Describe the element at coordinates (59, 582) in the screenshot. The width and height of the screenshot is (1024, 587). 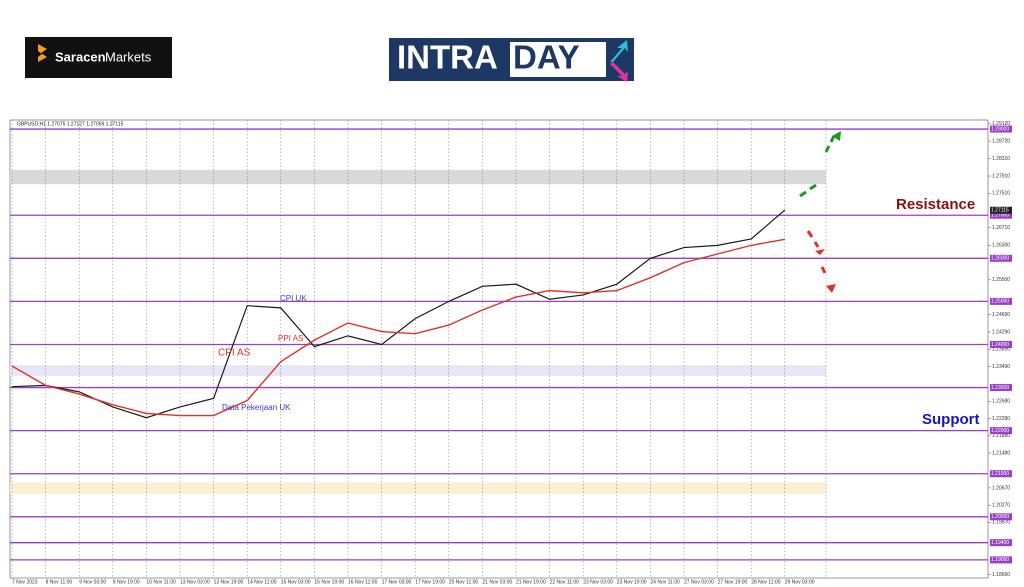
I see `x-tick-label: 8 Nov 11:00` at that location.